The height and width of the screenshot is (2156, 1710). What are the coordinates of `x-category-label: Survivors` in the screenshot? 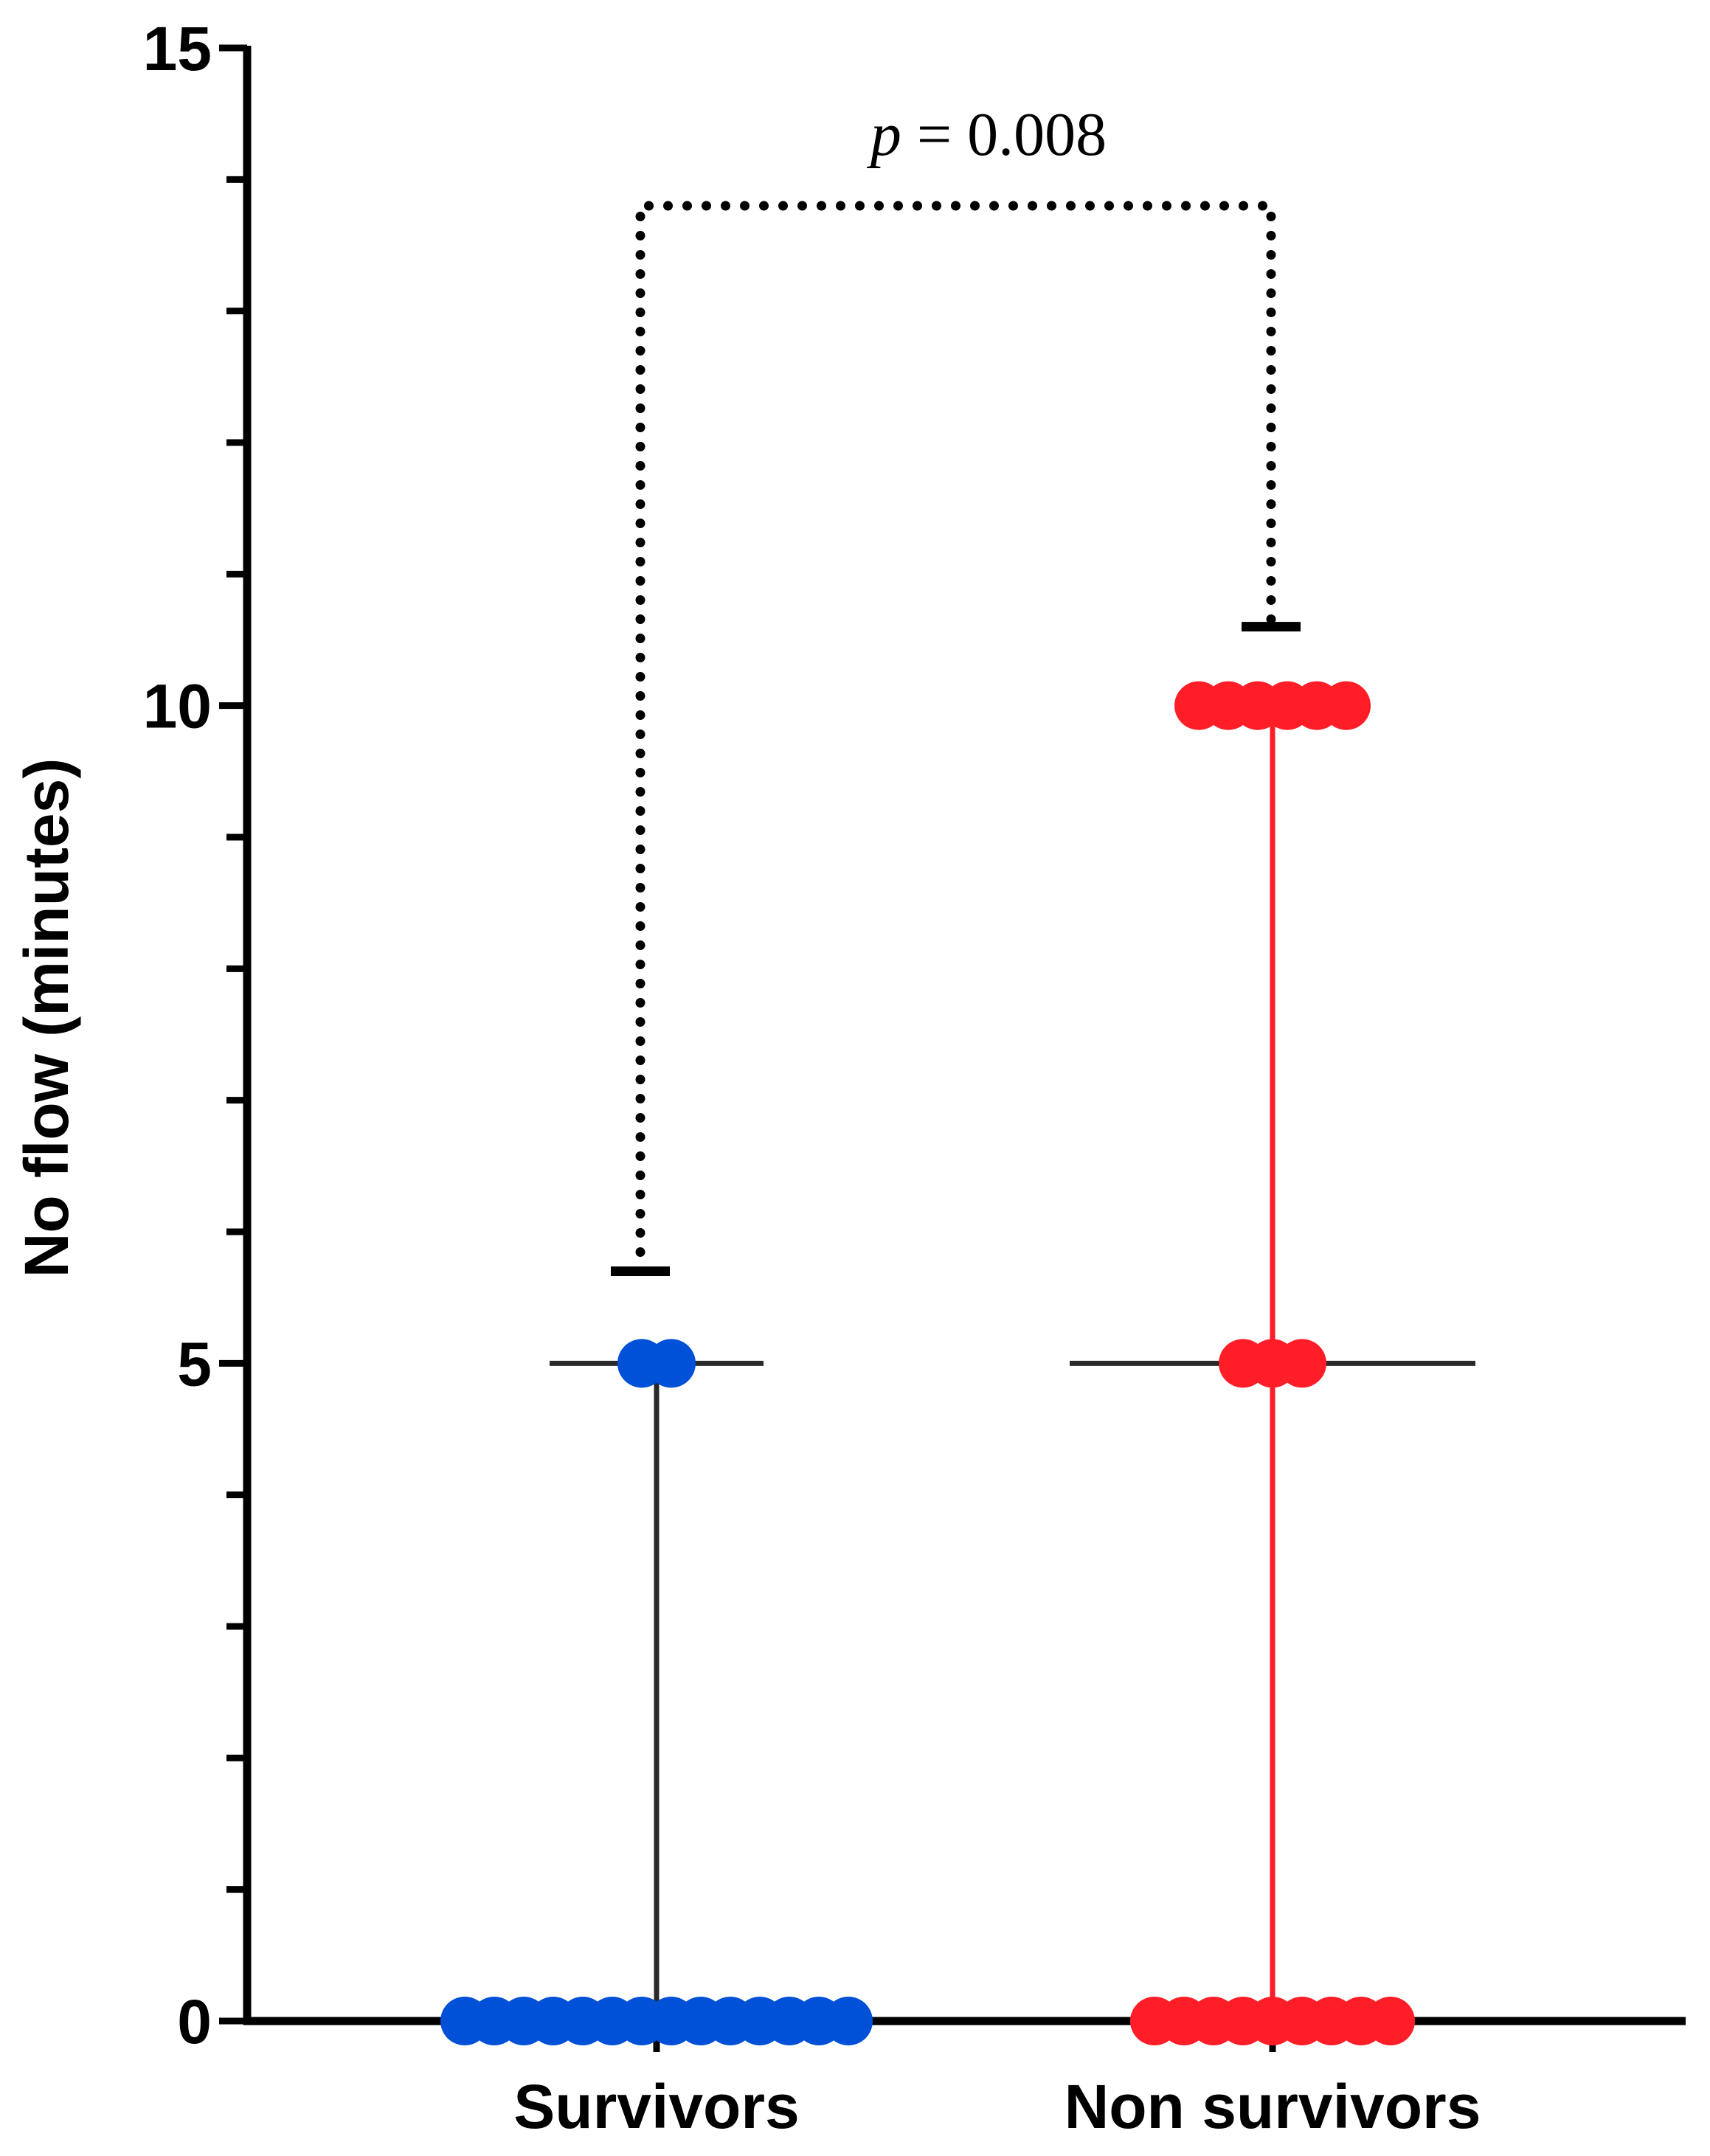 It's located at (656, 2106).